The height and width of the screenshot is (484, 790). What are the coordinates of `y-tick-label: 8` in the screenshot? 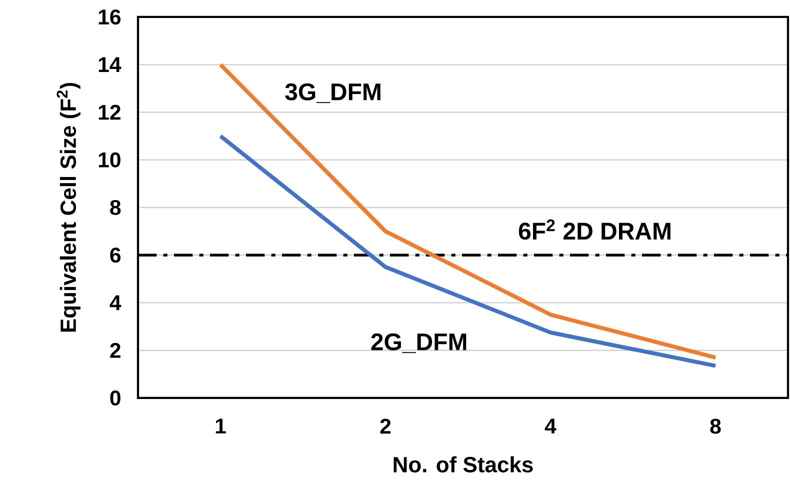 It's located at (115, 208).